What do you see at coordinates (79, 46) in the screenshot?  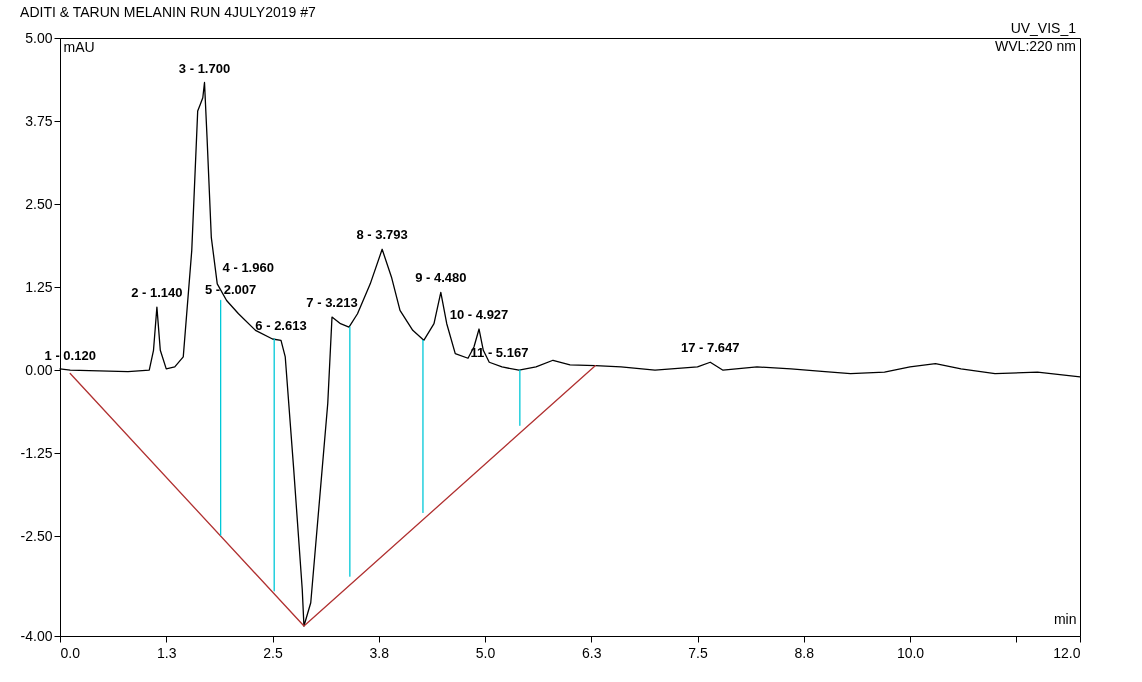 I see `y-axis-title: mAU` at bounding box center [79, 46].